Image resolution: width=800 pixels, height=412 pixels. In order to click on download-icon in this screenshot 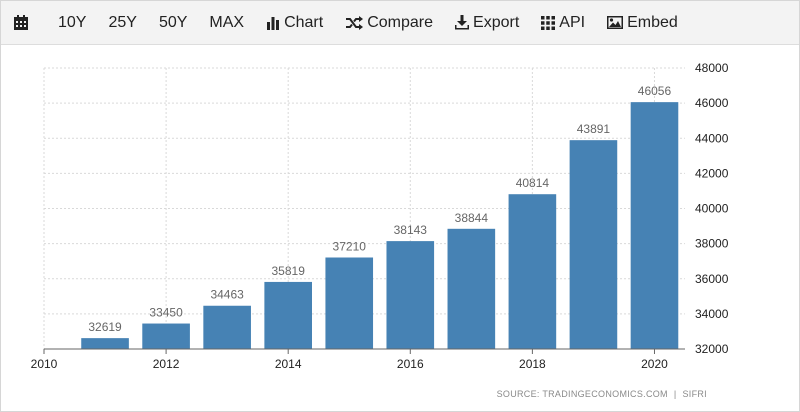, I will do `click(462, 22)`.